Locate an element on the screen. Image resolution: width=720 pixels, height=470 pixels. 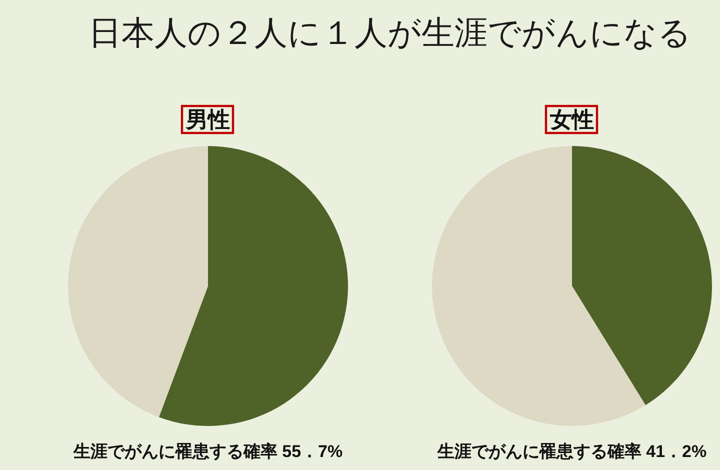
text: 生涯でがんに罹患する確率 55．7% is located at coordinates (207, 451).